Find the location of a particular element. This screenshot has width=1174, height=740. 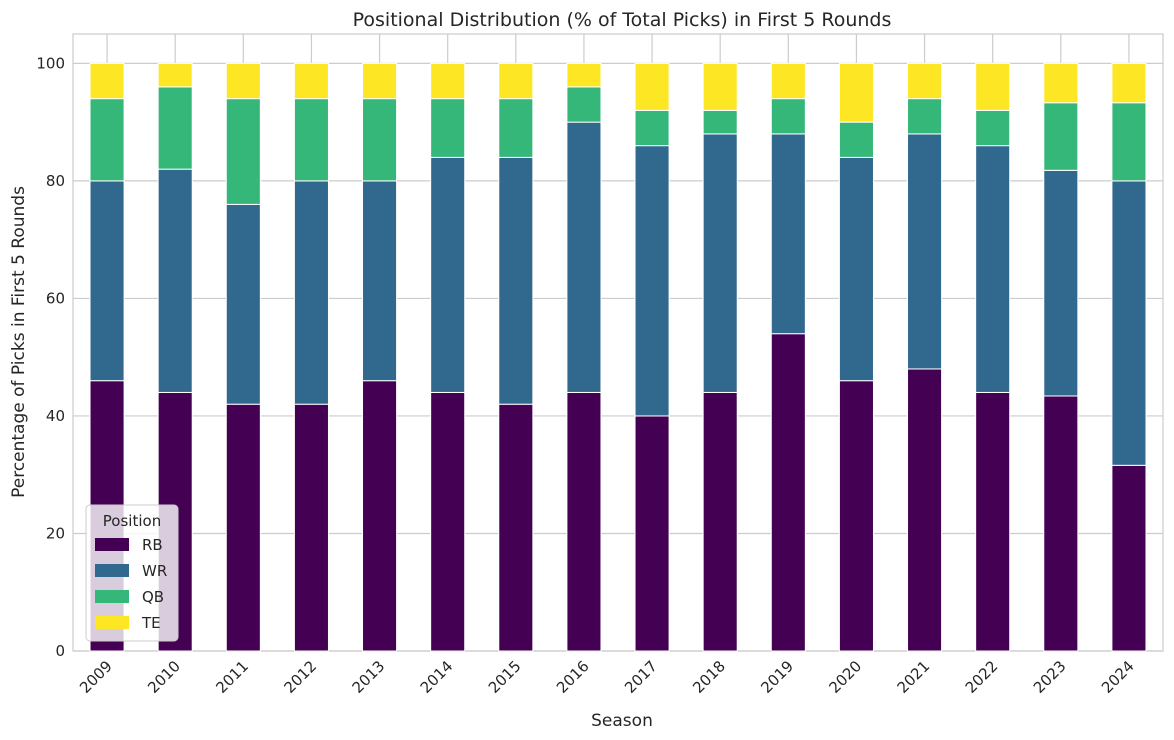

legend: Position RB WR QB TE is located at coordinates (132, 573).